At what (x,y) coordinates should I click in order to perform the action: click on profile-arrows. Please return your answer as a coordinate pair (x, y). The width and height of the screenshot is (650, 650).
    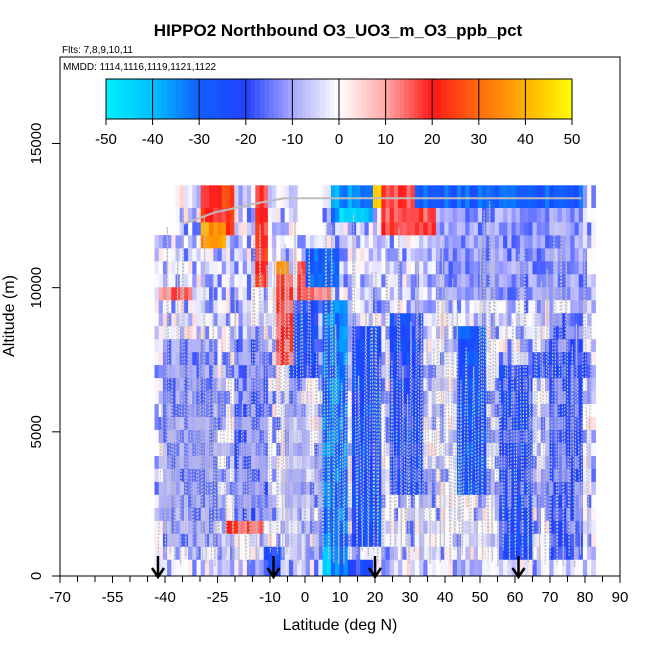
    Looking at the image, I should click on (338, 568).